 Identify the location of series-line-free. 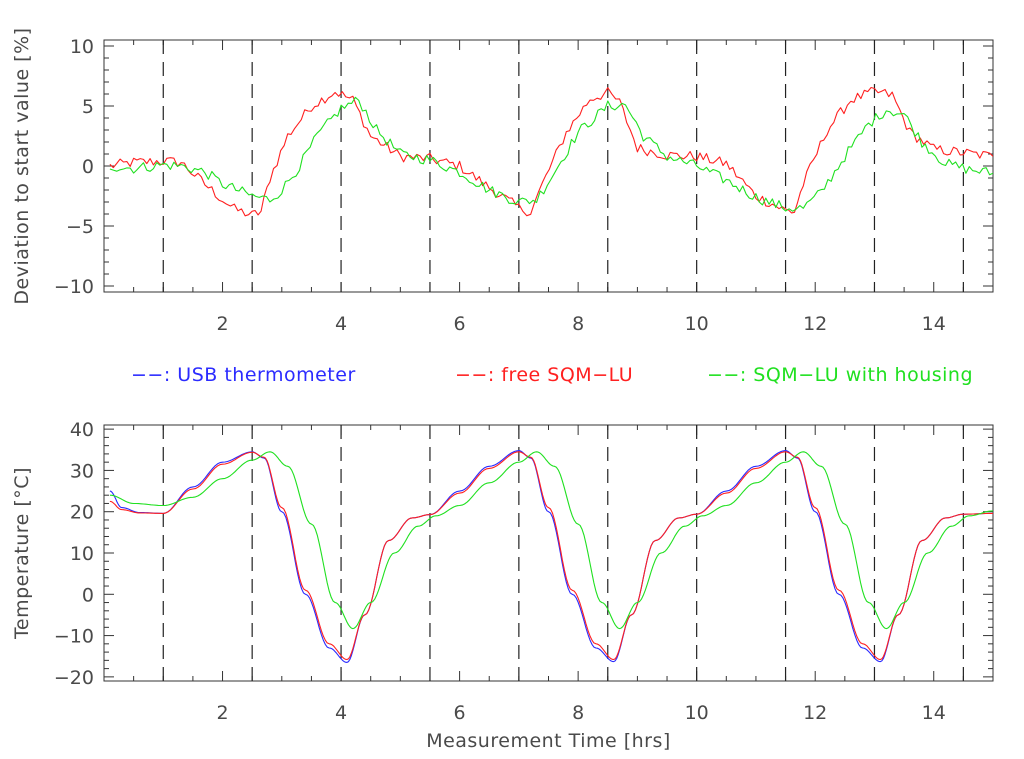
(551, 151).